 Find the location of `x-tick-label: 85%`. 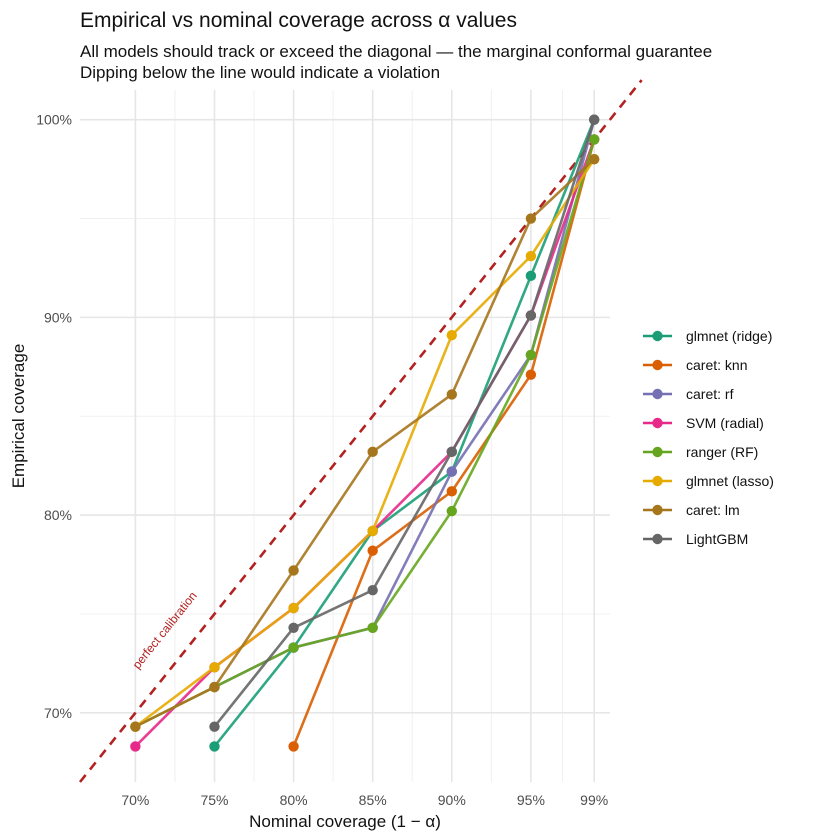

x-tick-label: 85% is located at coordinates (373, 800).